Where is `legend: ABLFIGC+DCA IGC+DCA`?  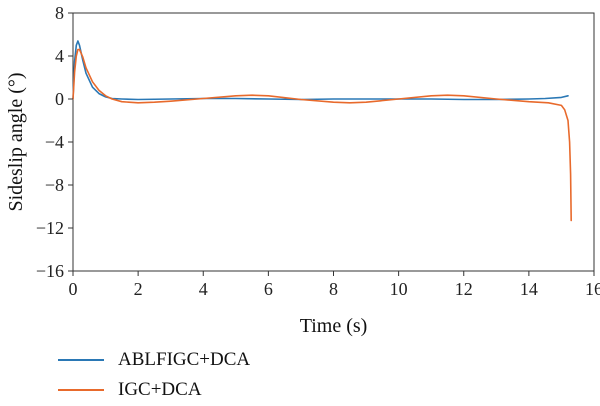
legend: ABLFIGC+DCA IGC+DCA is located at coordinates (154, 375).